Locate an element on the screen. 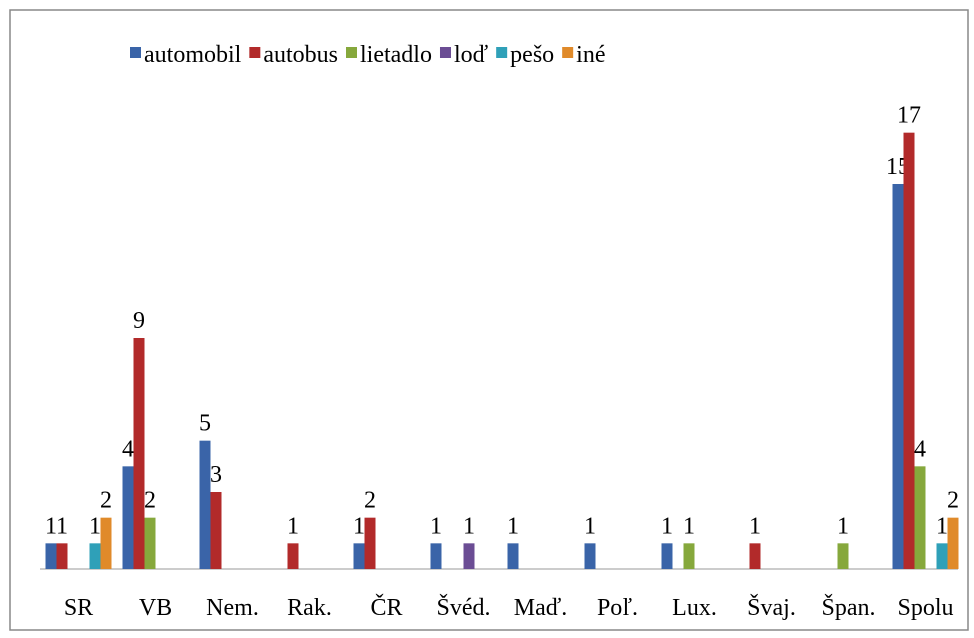  x-tick-label: Špan. is located at coordinates (849, 607).